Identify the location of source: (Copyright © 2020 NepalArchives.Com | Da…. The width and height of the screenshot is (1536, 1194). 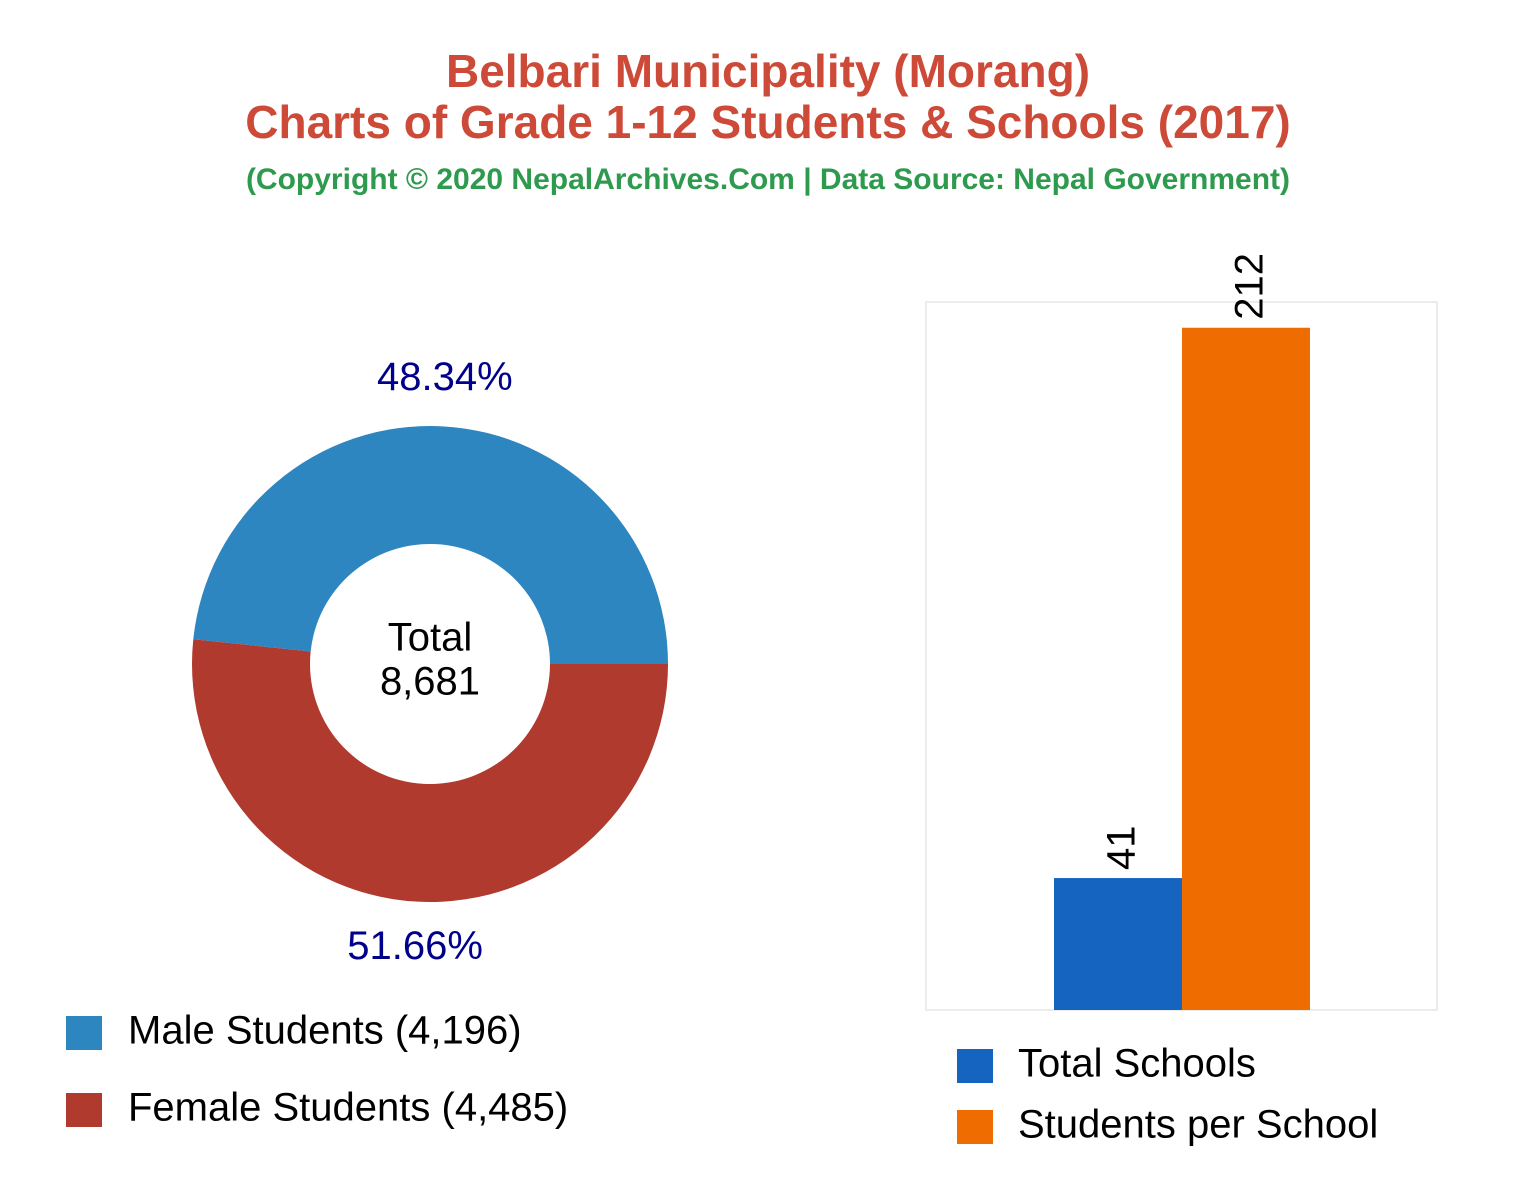
(768, 179).